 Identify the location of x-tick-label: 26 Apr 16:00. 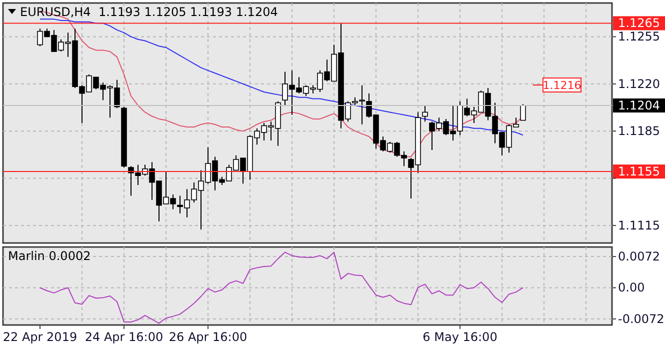
(208, 337).